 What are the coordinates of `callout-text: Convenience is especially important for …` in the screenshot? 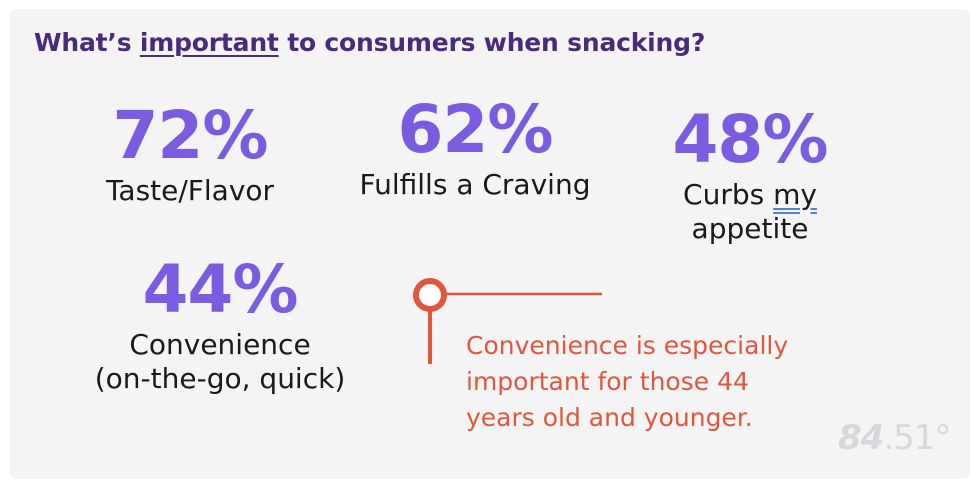 It's located at (646, 382).